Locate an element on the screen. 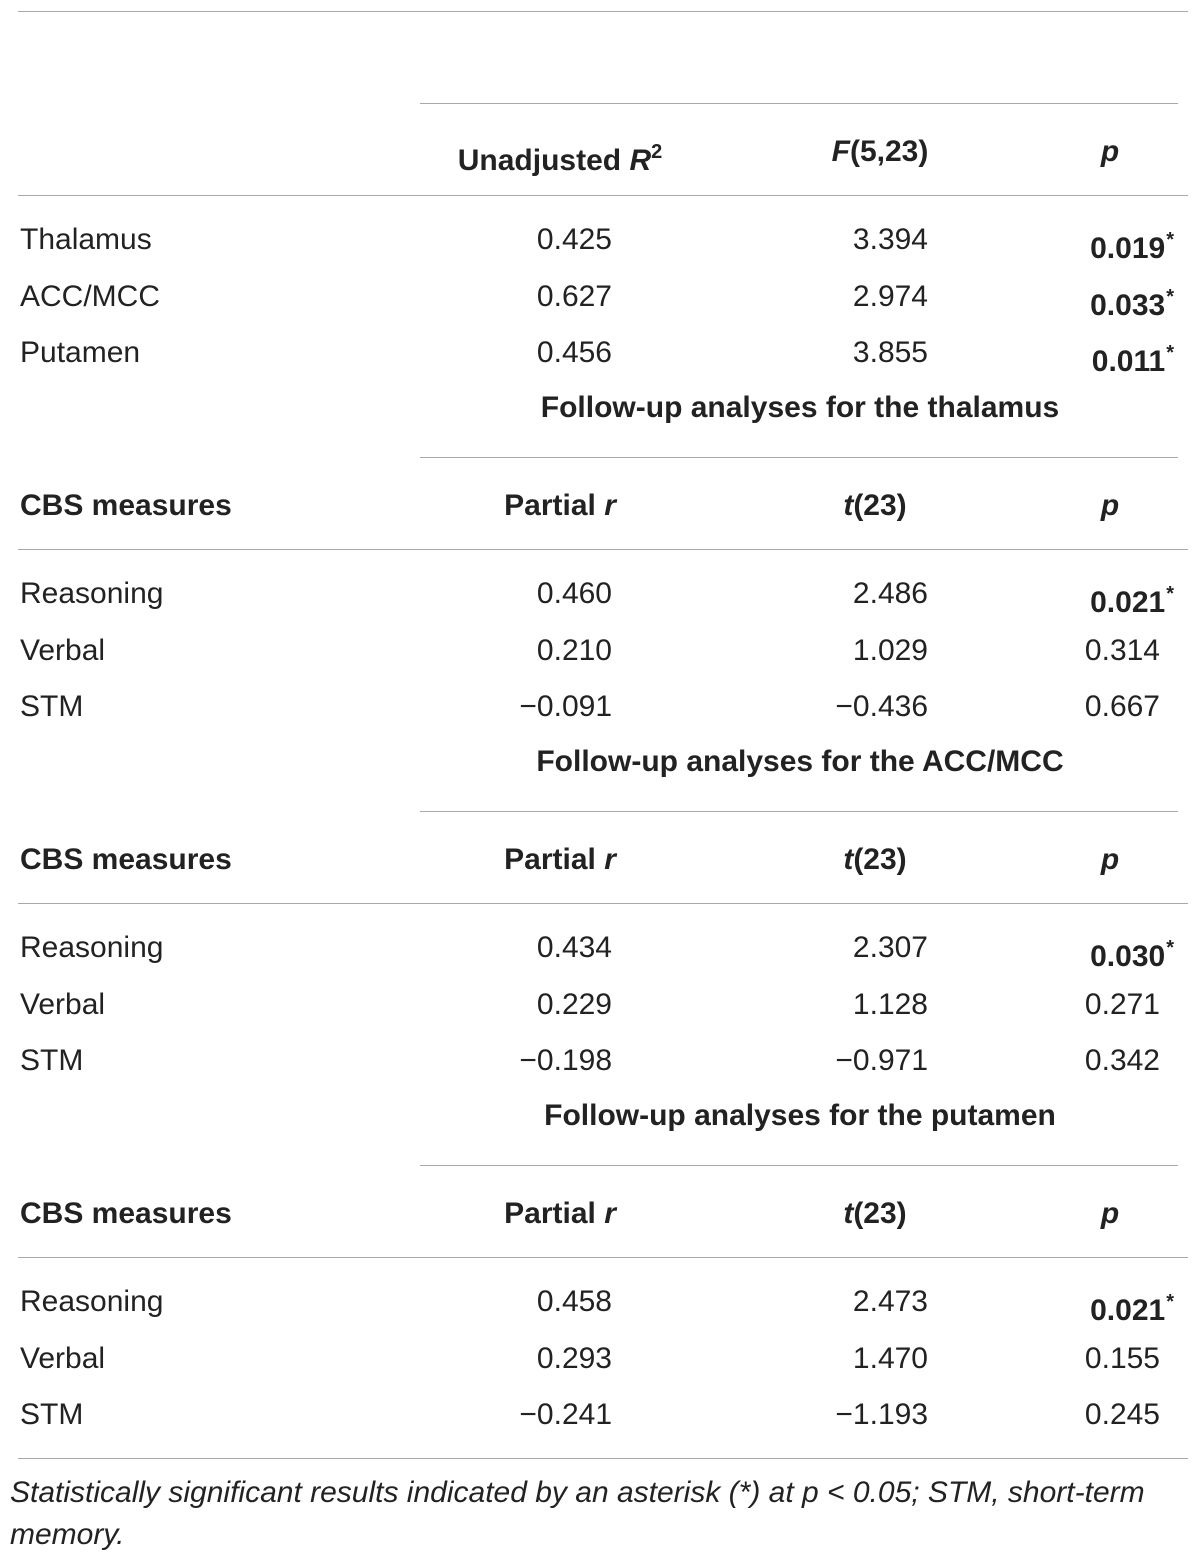  cell-t: 1.128 is located at coordinates (890, 1004).